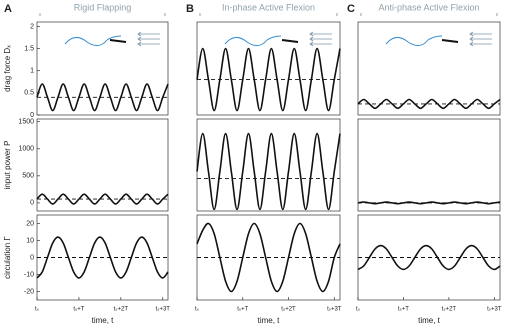 The height and width of the screenshot is (328, 512). What do you see at coordinates (268, 7) in the screenshot?
I see `panel-title: In-phase Active Flexion` at bounding box center [268, 7].